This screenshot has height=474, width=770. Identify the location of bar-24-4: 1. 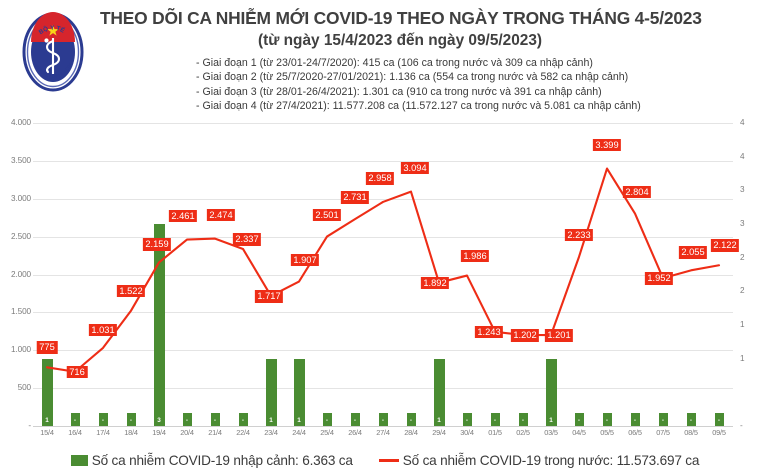
(299, 392).